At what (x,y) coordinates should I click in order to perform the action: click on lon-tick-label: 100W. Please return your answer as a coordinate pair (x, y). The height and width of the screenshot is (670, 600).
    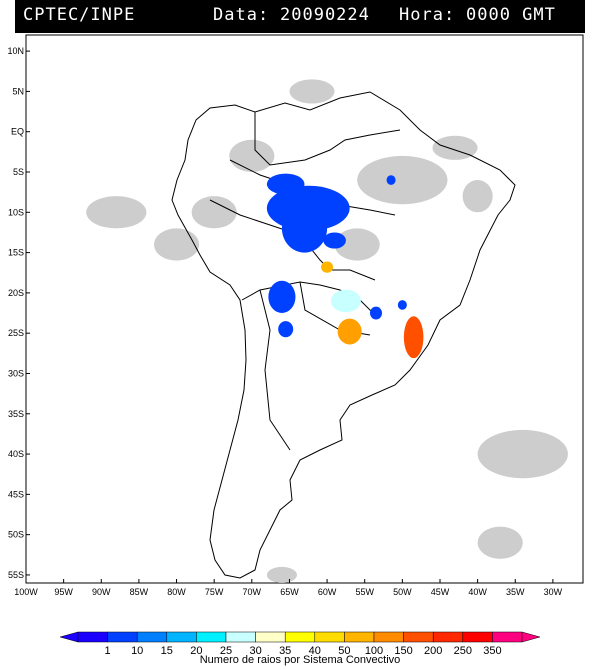
    Looking at the image, I should click on (26, 592).